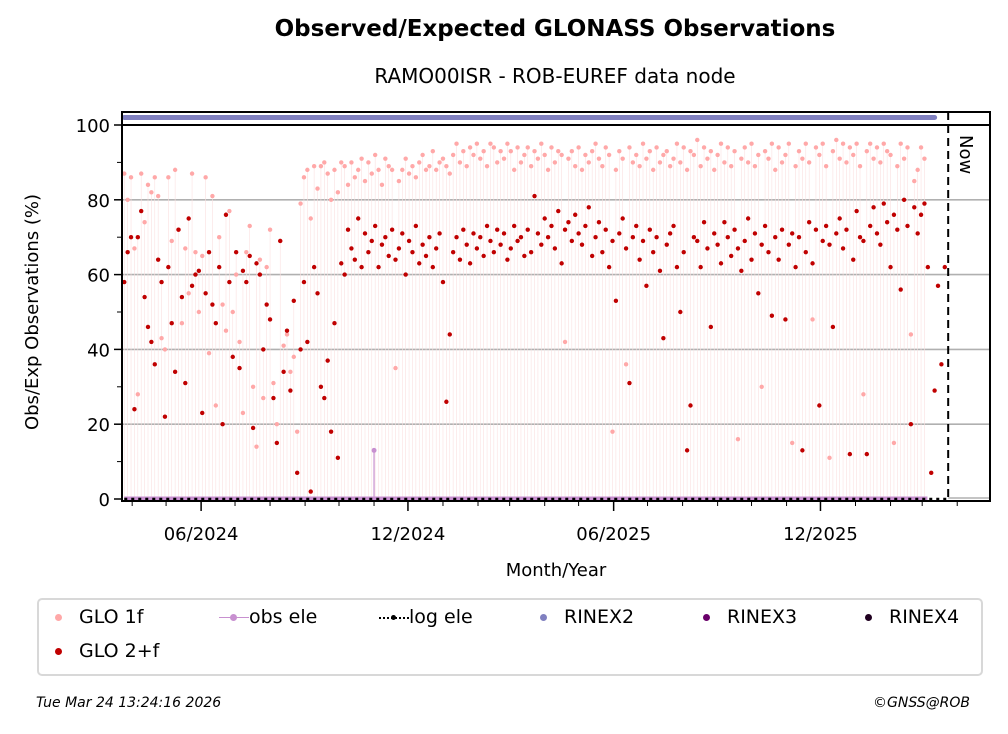 Image resolution: width=1008 pixels, height=734 pixels. Describe the element at coordinates (584, 617) in the screenshot. I see `legend-item-rinex2: RINEX2` at that location.